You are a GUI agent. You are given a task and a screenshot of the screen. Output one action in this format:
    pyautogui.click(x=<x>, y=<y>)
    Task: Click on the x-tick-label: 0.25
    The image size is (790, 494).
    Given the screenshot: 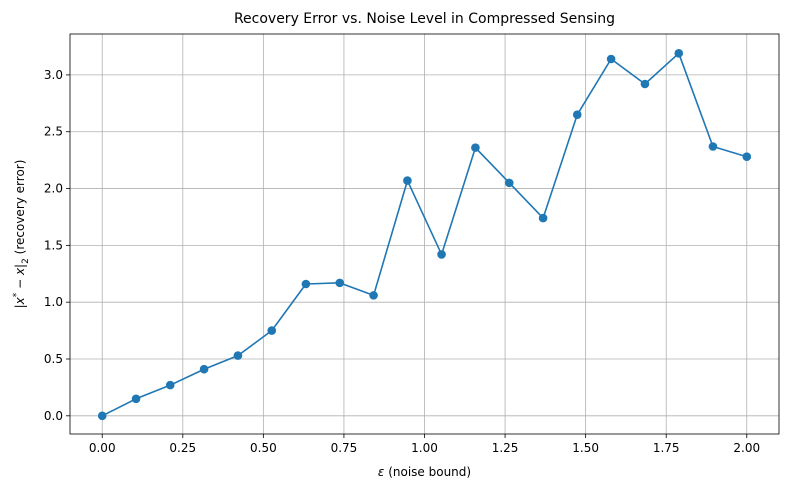 What is the action you would take?
    pyautogui.click(x=182, y=448)
    